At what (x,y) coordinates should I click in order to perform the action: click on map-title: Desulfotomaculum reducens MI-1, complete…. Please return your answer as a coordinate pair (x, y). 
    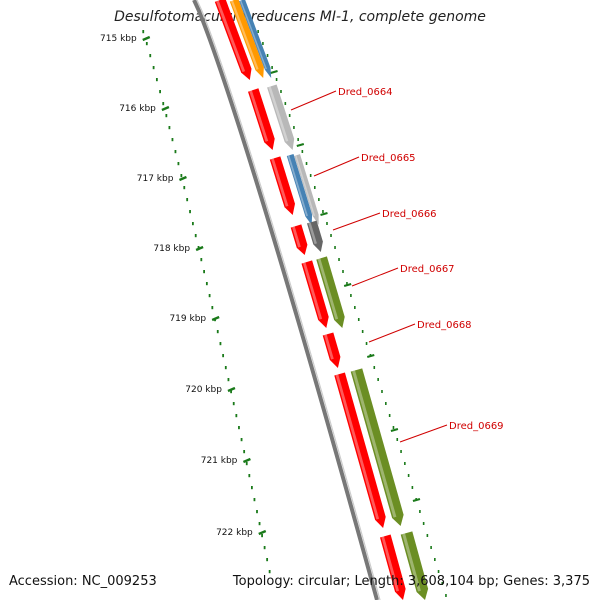
    Looking at the image, I should click on (300, 17).